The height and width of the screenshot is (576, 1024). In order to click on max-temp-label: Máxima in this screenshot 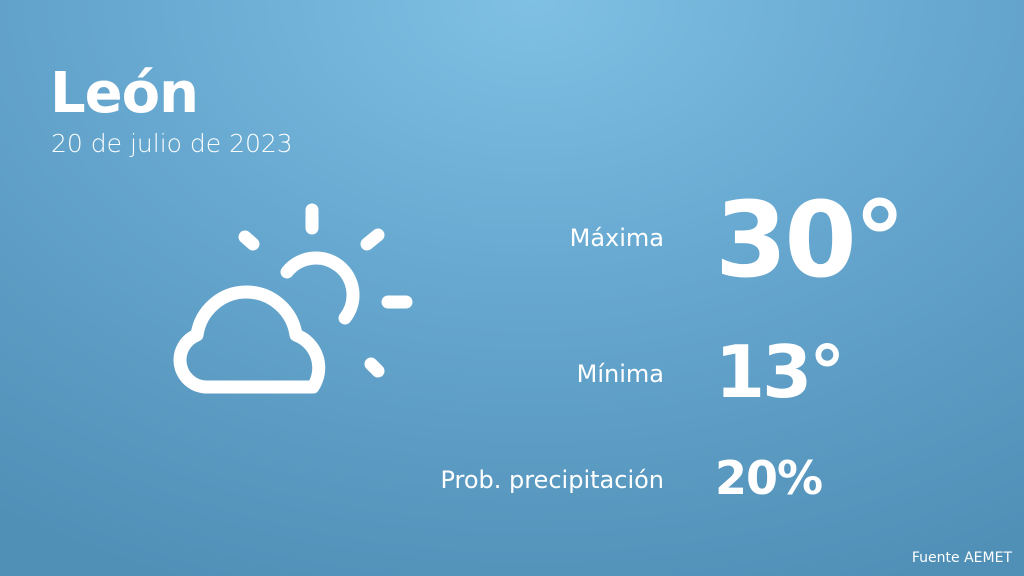, I will do `click(616, 238)`.